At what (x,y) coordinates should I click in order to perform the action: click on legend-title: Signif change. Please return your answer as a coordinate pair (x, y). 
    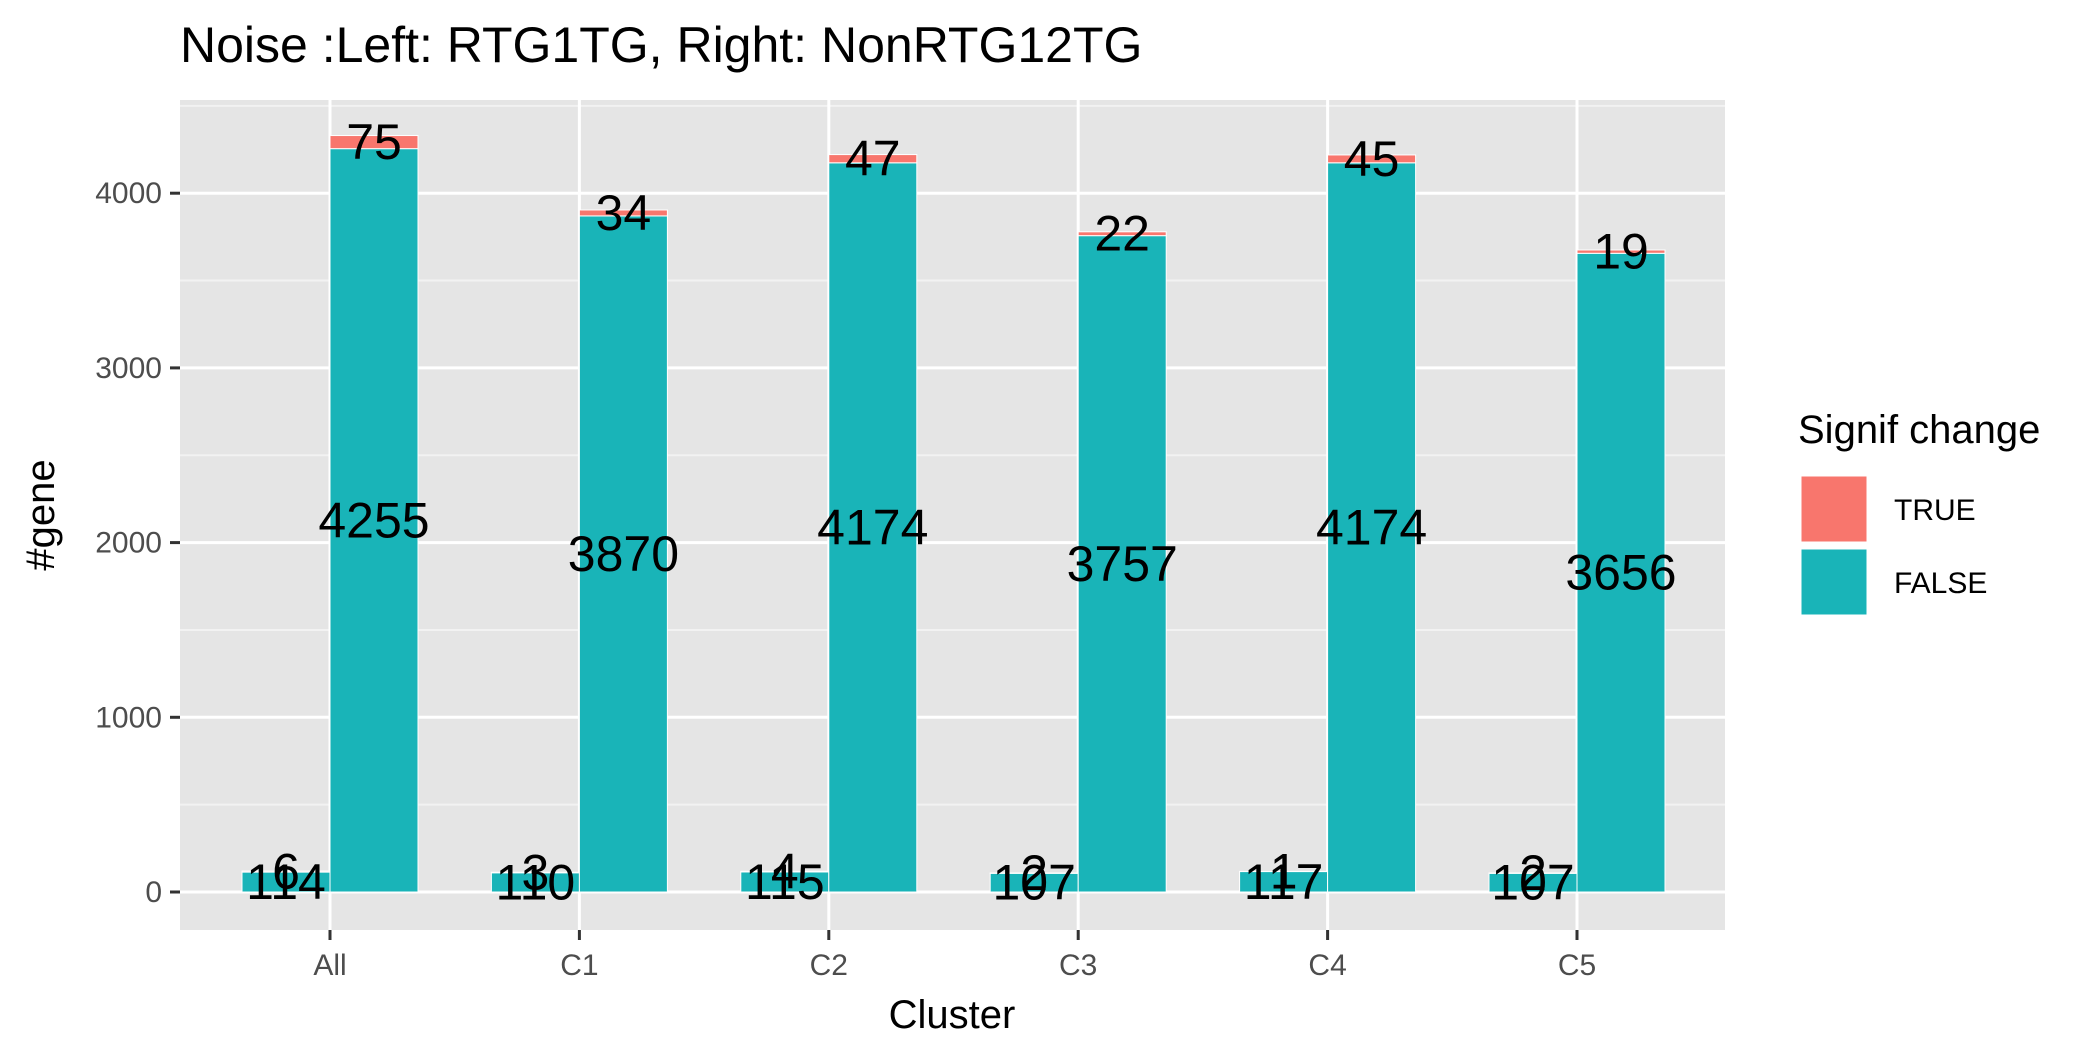
    Looking at the image, I should click on (1919, 430).